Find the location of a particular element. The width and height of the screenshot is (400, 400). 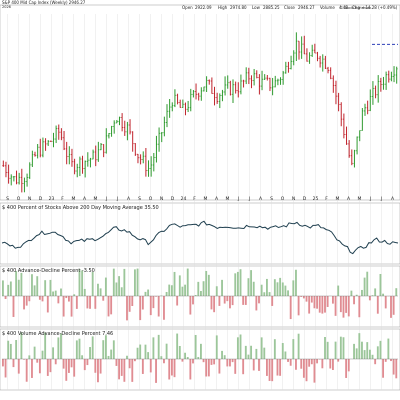

x-tick-label: F is located at coordinates (326, 199).